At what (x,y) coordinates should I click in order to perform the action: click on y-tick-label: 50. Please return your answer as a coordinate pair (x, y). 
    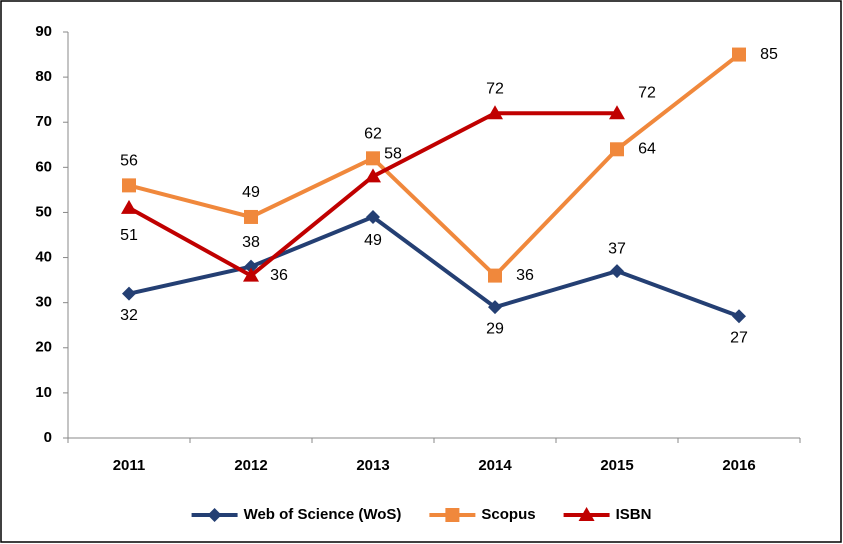
    Looking at the image, I should click on (43, 211).